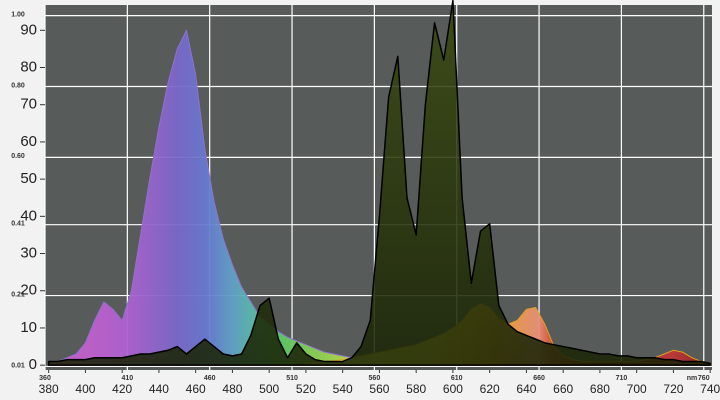  I want to click on y-tick-label: 10, so click(28, 327).